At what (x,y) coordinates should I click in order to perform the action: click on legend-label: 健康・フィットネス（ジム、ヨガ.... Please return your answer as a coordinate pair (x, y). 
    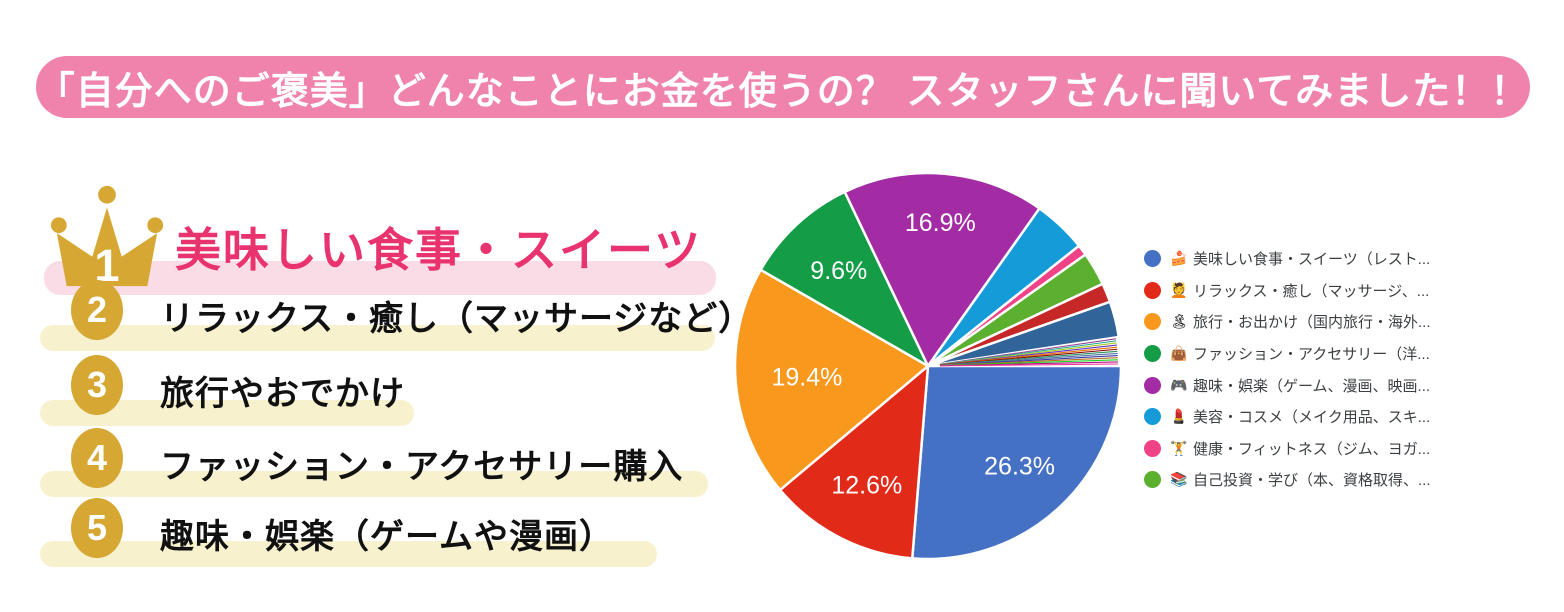
    Looking at the image, I should click on (1312, 449).